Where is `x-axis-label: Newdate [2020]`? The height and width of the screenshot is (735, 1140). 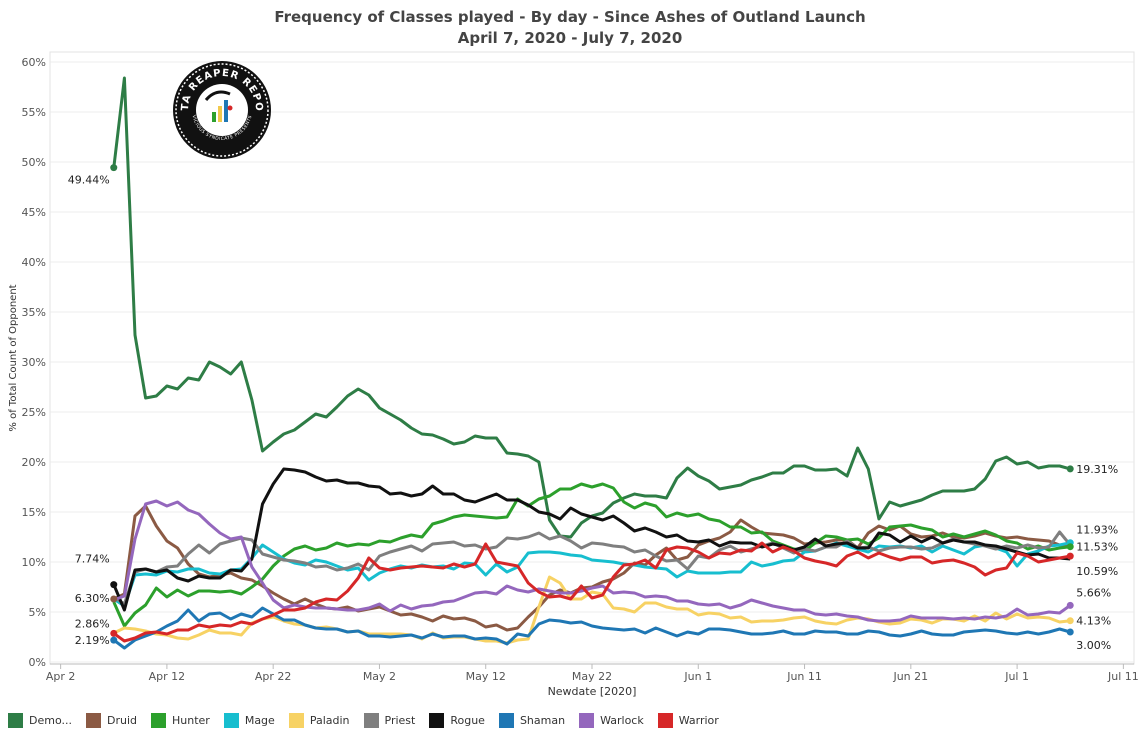
x-axis-label: Newdate [2020] is located at coordinates (592, 691).